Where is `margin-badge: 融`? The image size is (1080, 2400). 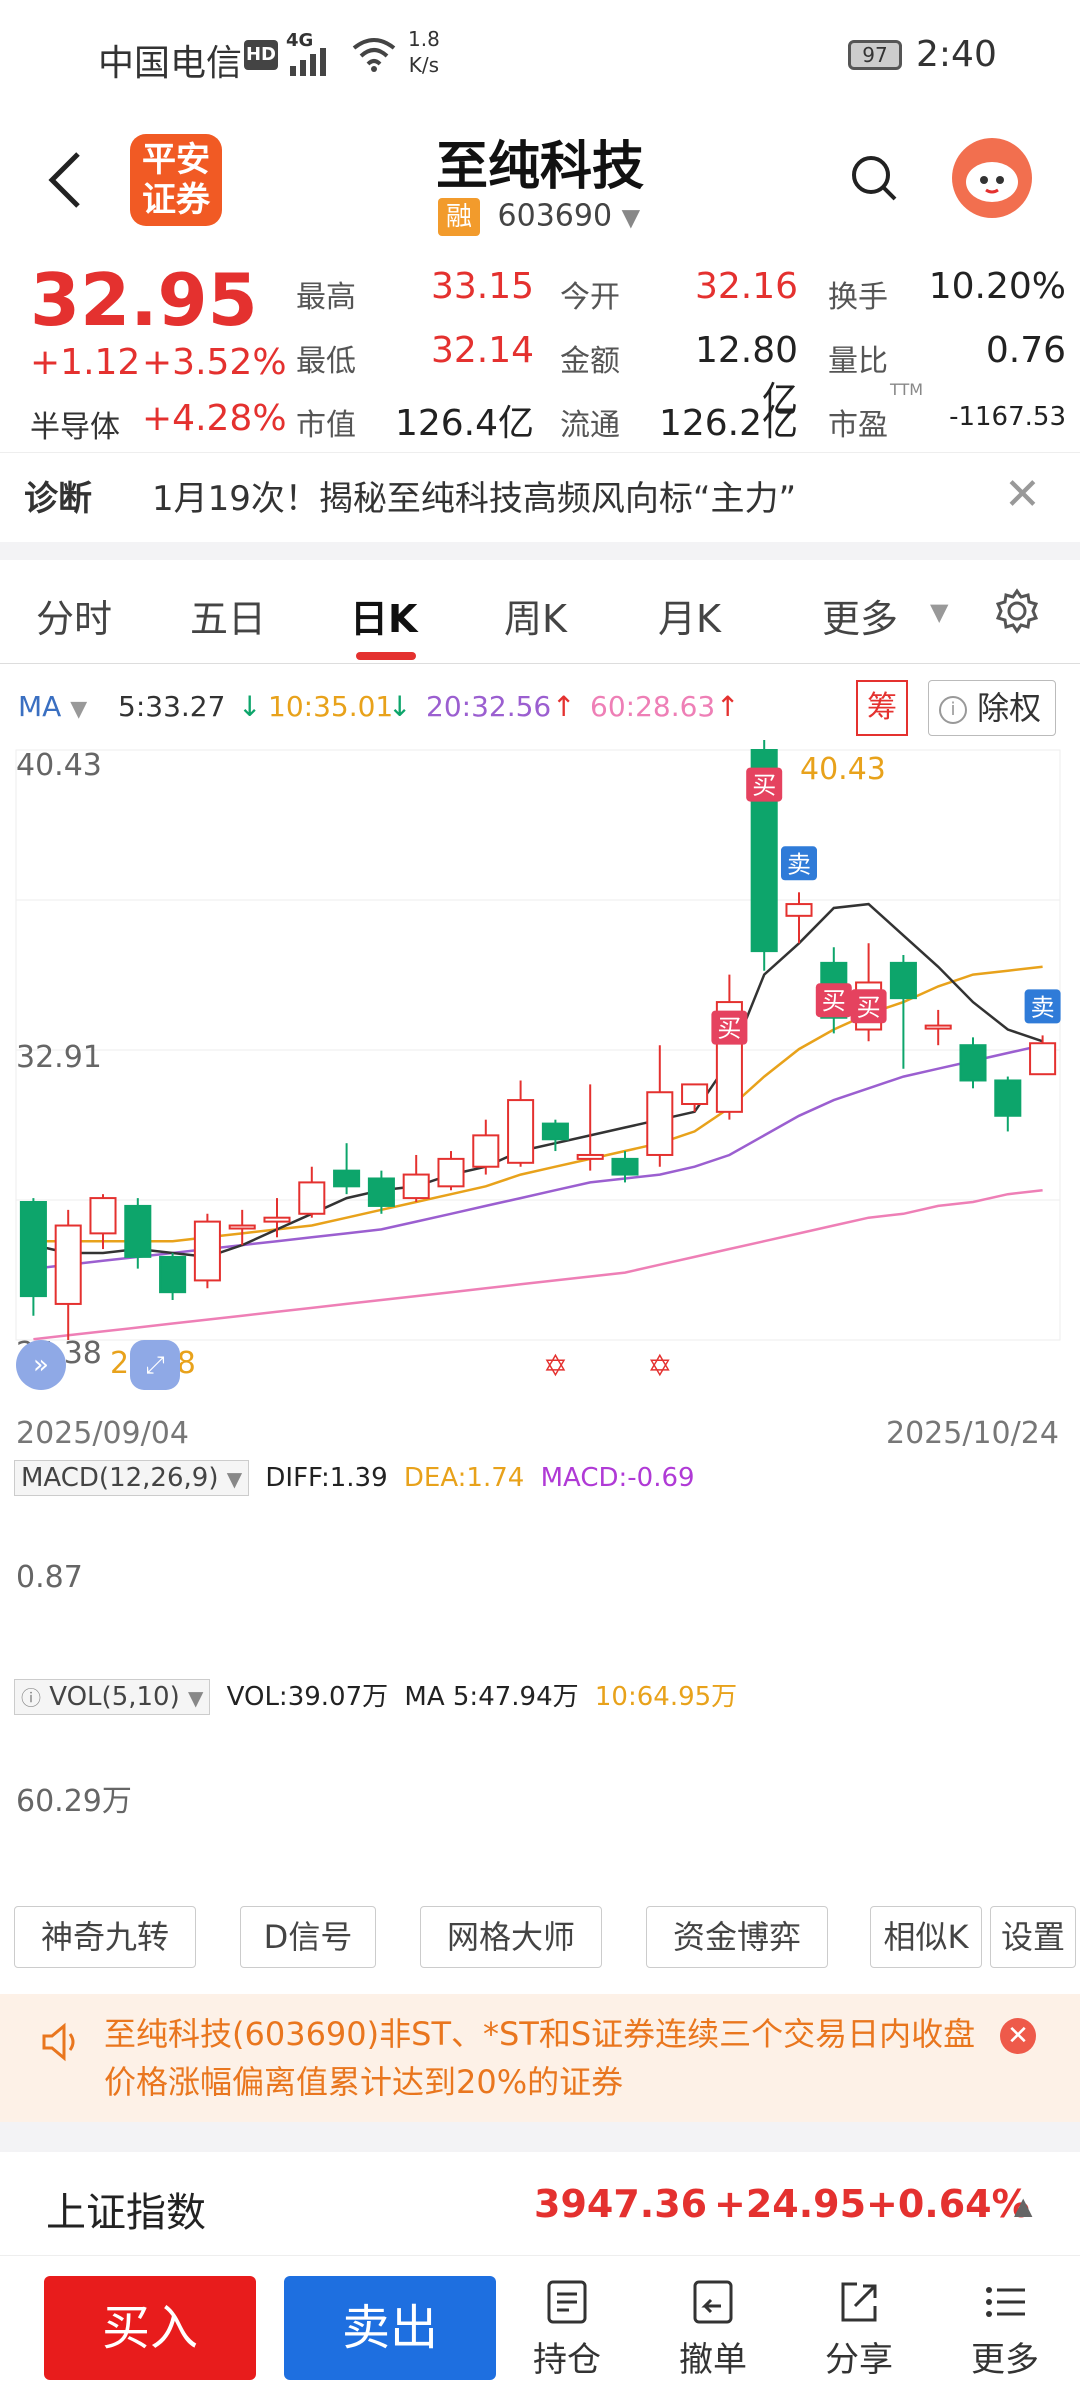
margin-badge: 融 is located at coordinates (459, 217).